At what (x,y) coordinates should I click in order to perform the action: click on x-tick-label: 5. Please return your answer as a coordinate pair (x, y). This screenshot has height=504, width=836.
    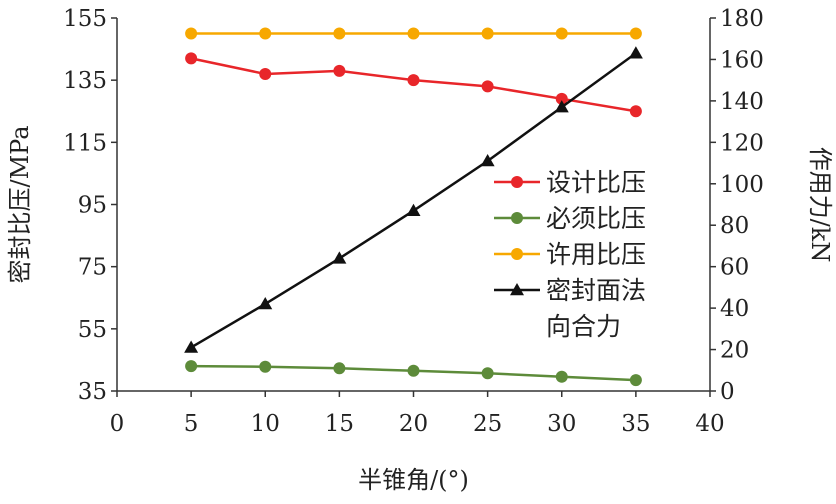
    Looking at the image, I should click on (191, 424).